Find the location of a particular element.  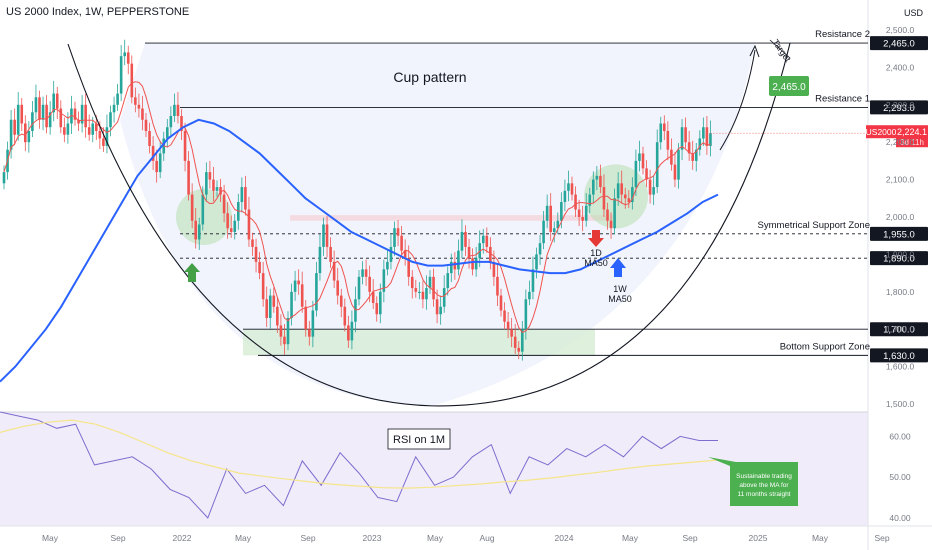

rsi-note-box is located at coordinates (753, 481).